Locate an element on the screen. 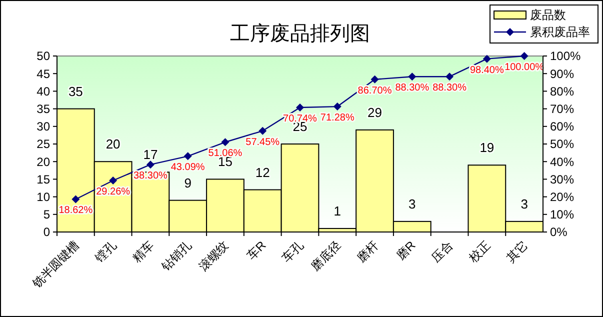 Image resolution: width=603 pixels, height=317 pixels. y2-tick-label: 40% is located at coordinates (562, 161).